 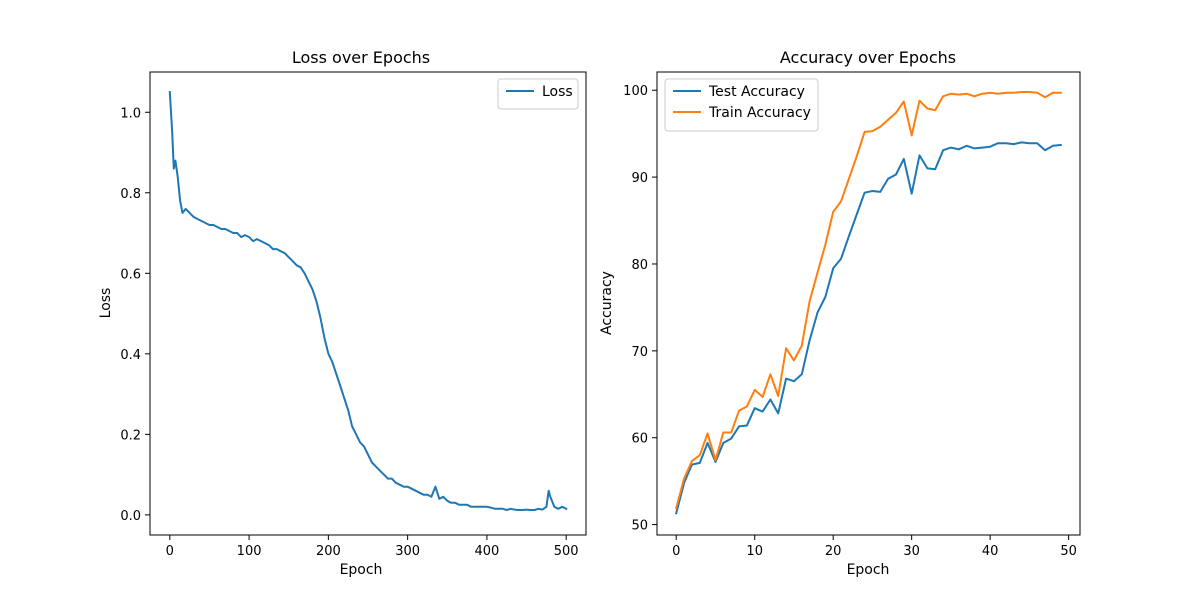 What do you see at coordinates (486, 551) in the screenshot?
I see `loss-x-tick-label: 400` at bounding box center [486, 551].